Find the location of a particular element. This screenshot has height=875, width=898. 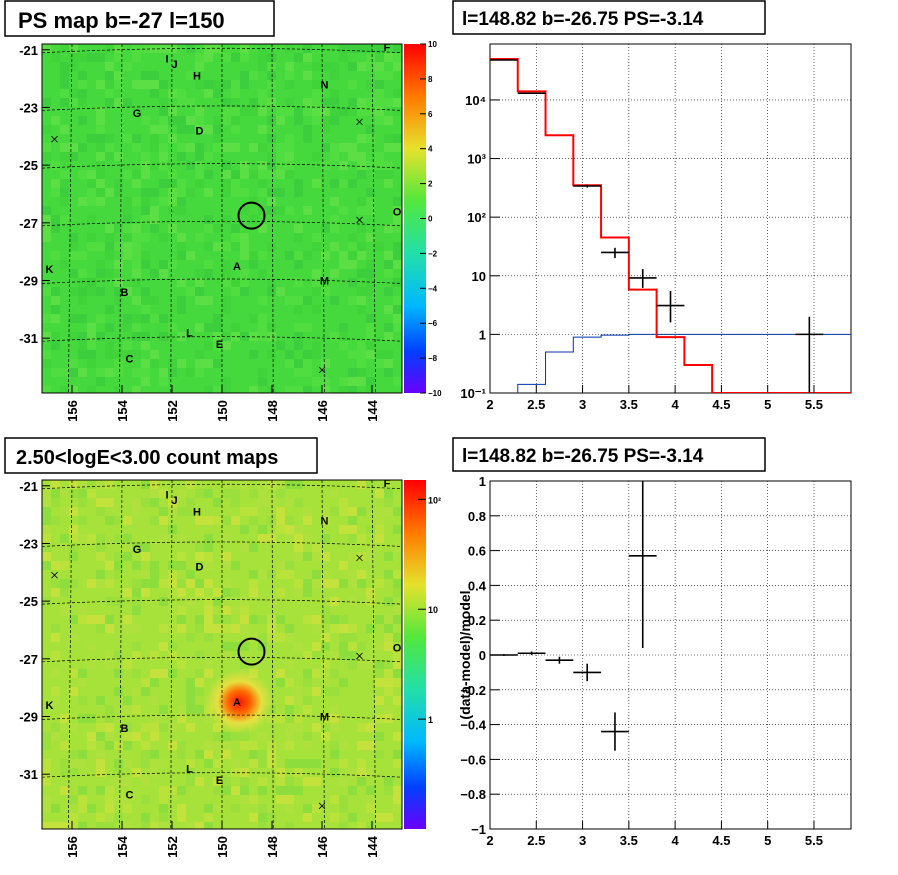

residual-x-tick-label: 4 is located at coordinates (676, 840).